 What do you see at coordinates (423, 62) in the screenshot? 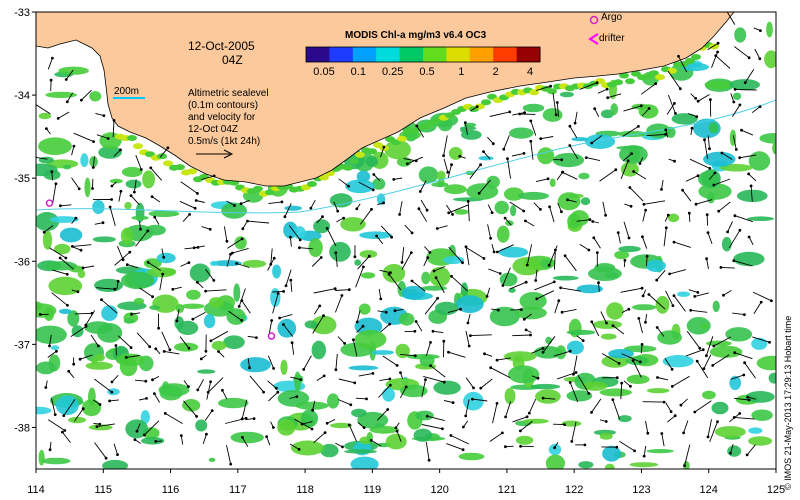
I see `colorbar: 0.05 0.1 0.25 0.5 1 2 4` at bounding box center [423, 62].